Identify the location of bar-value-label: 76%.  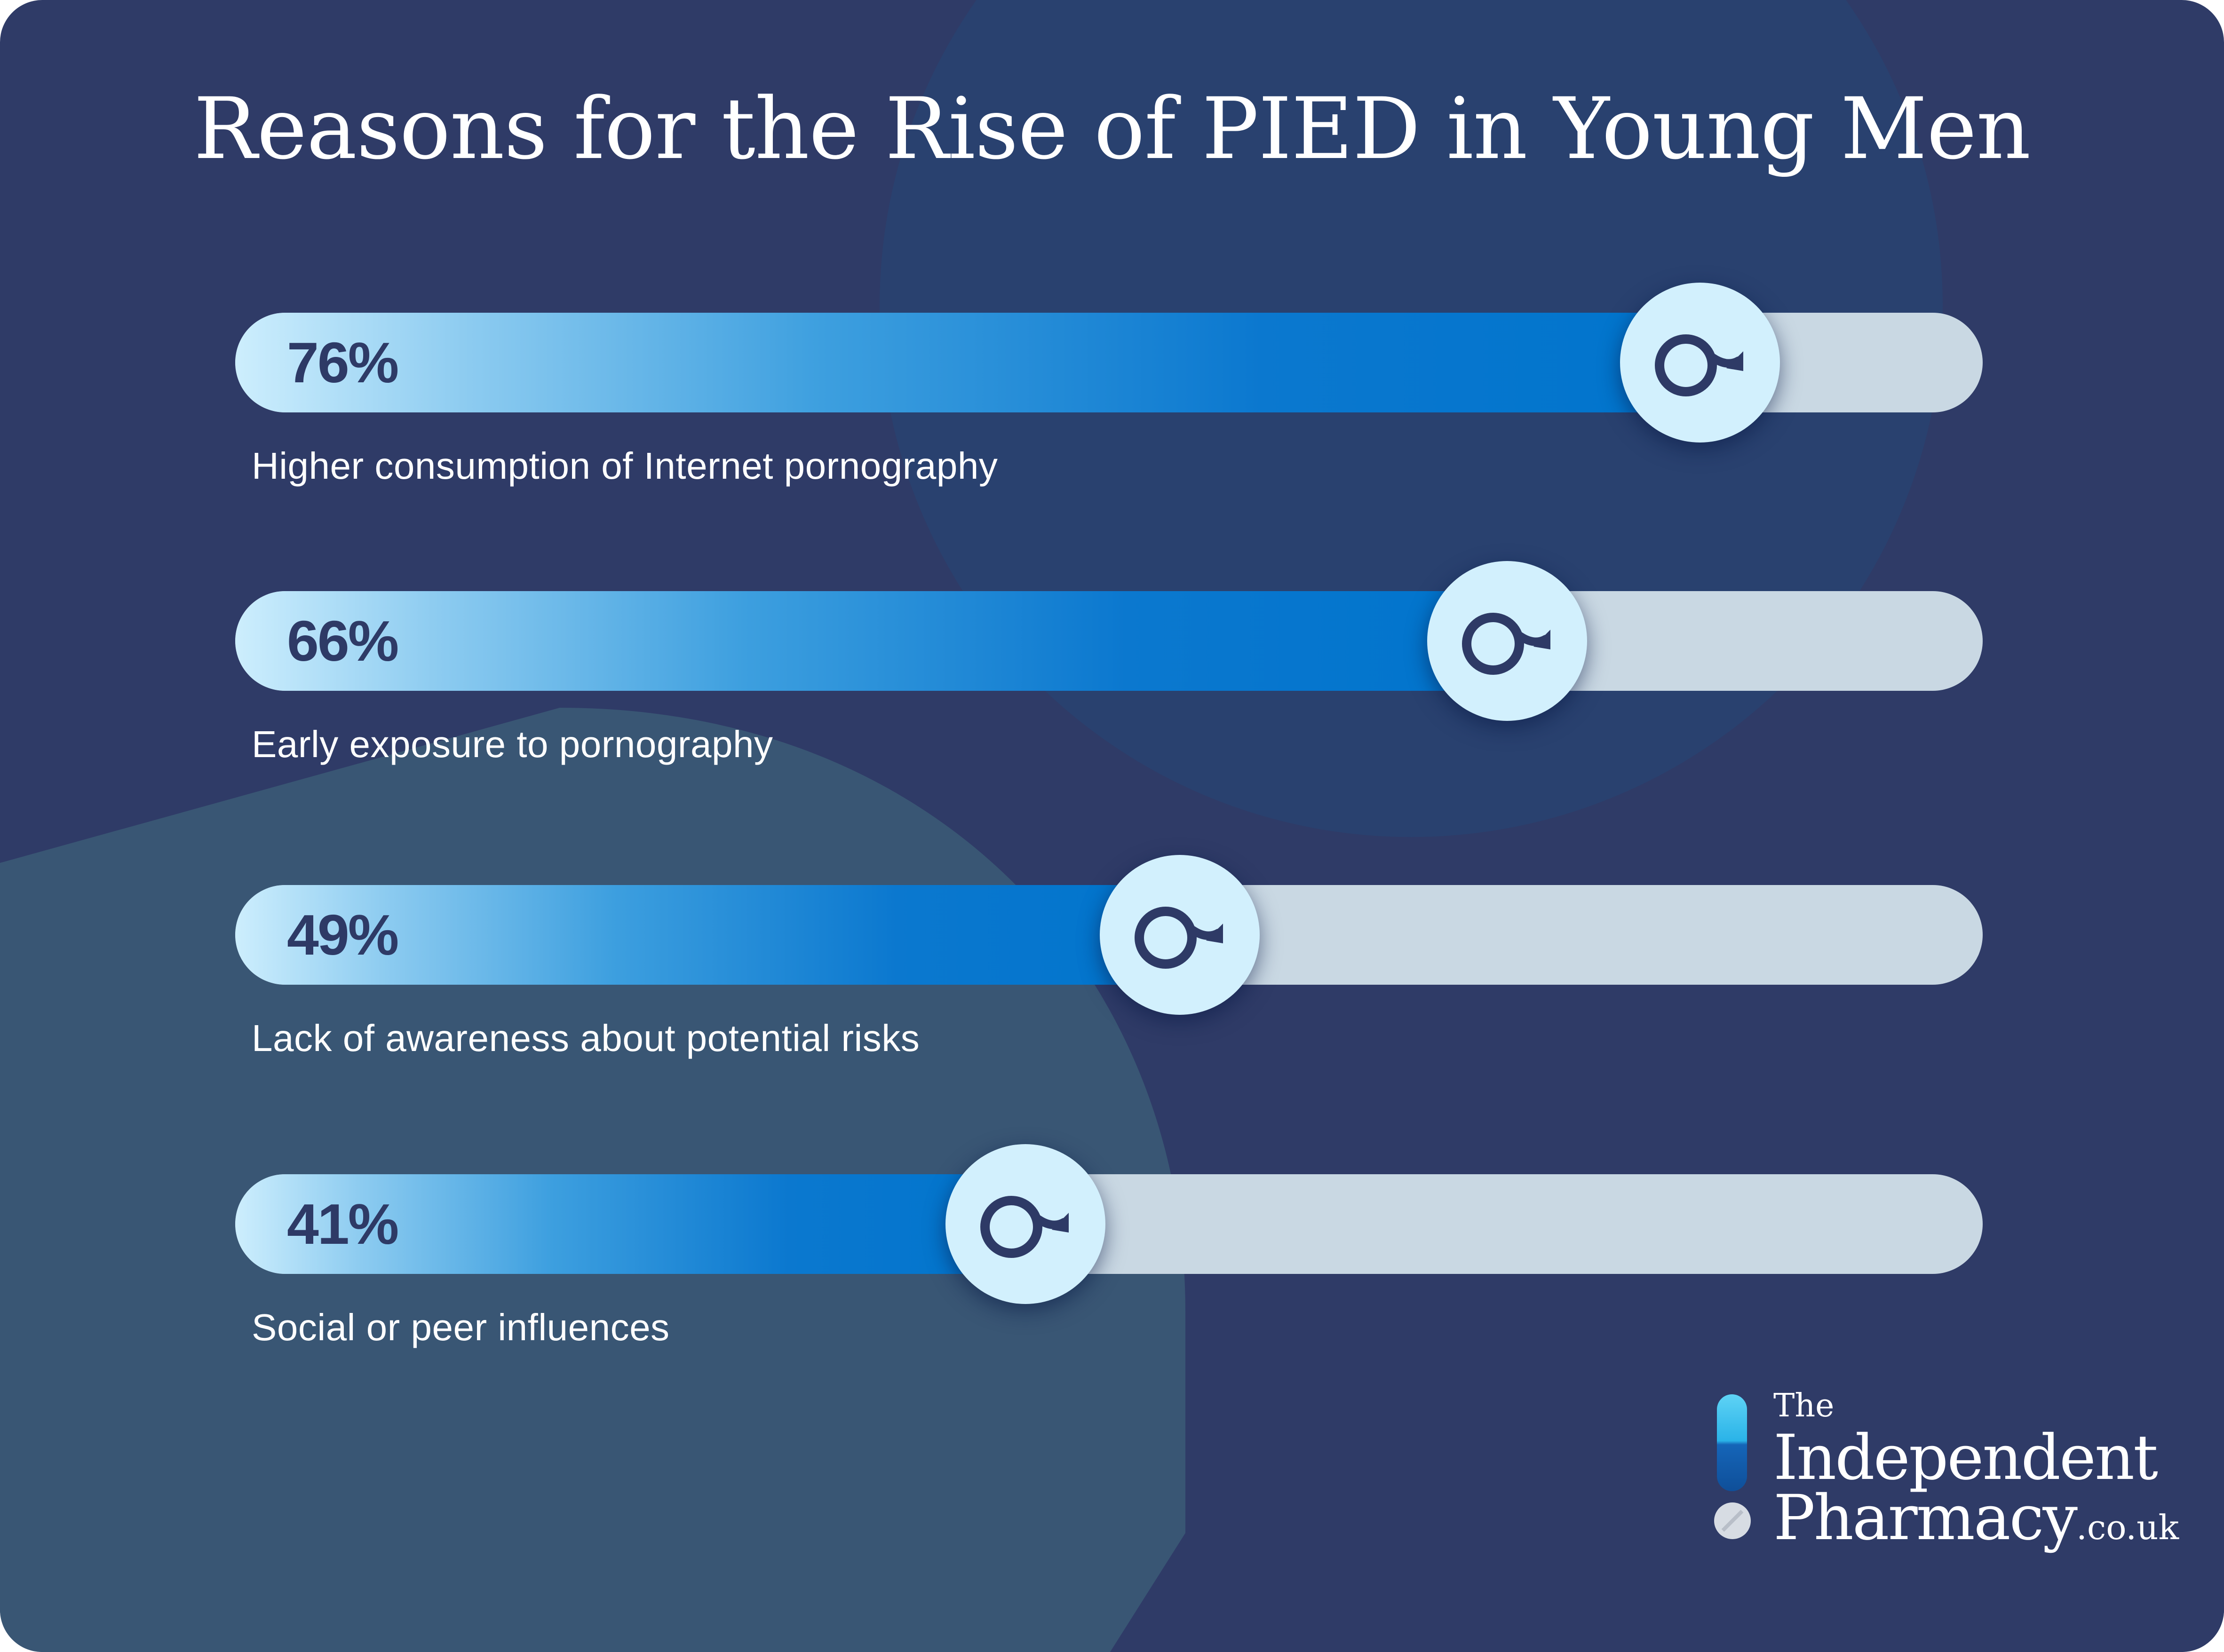
(343, 363).